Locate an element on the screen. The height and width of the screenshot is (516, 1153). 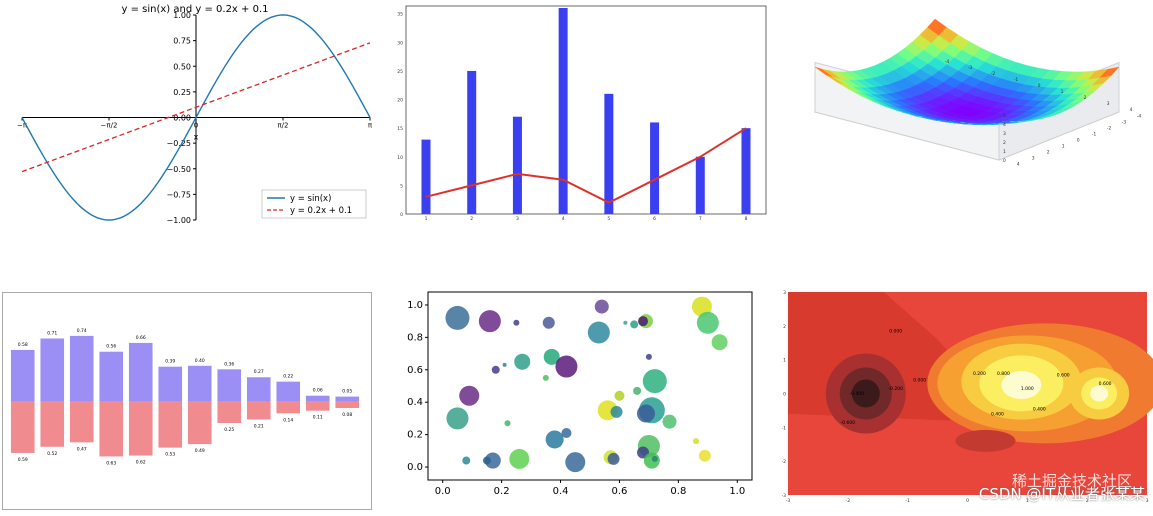
y-tick-label: 0.50 is located at coordinates (182, 66).